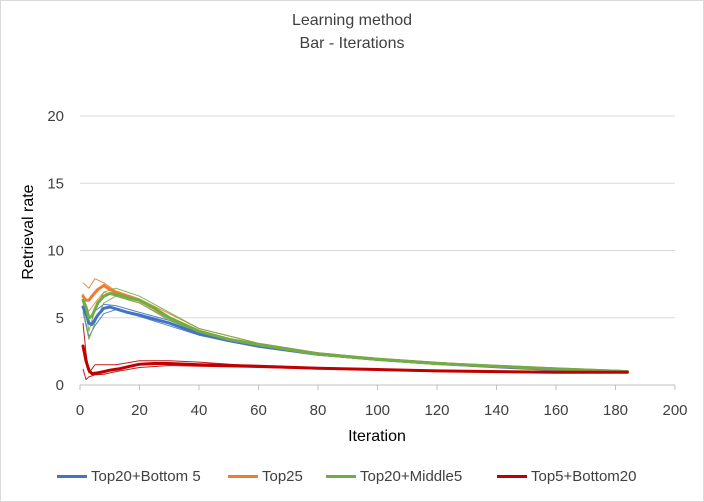 The height and width of the screenshot is (502, 704). What do you see at coordinates (60, 318) in the screenshot?
I see `y-tick-label: 5` at bounding box center [60, 318].